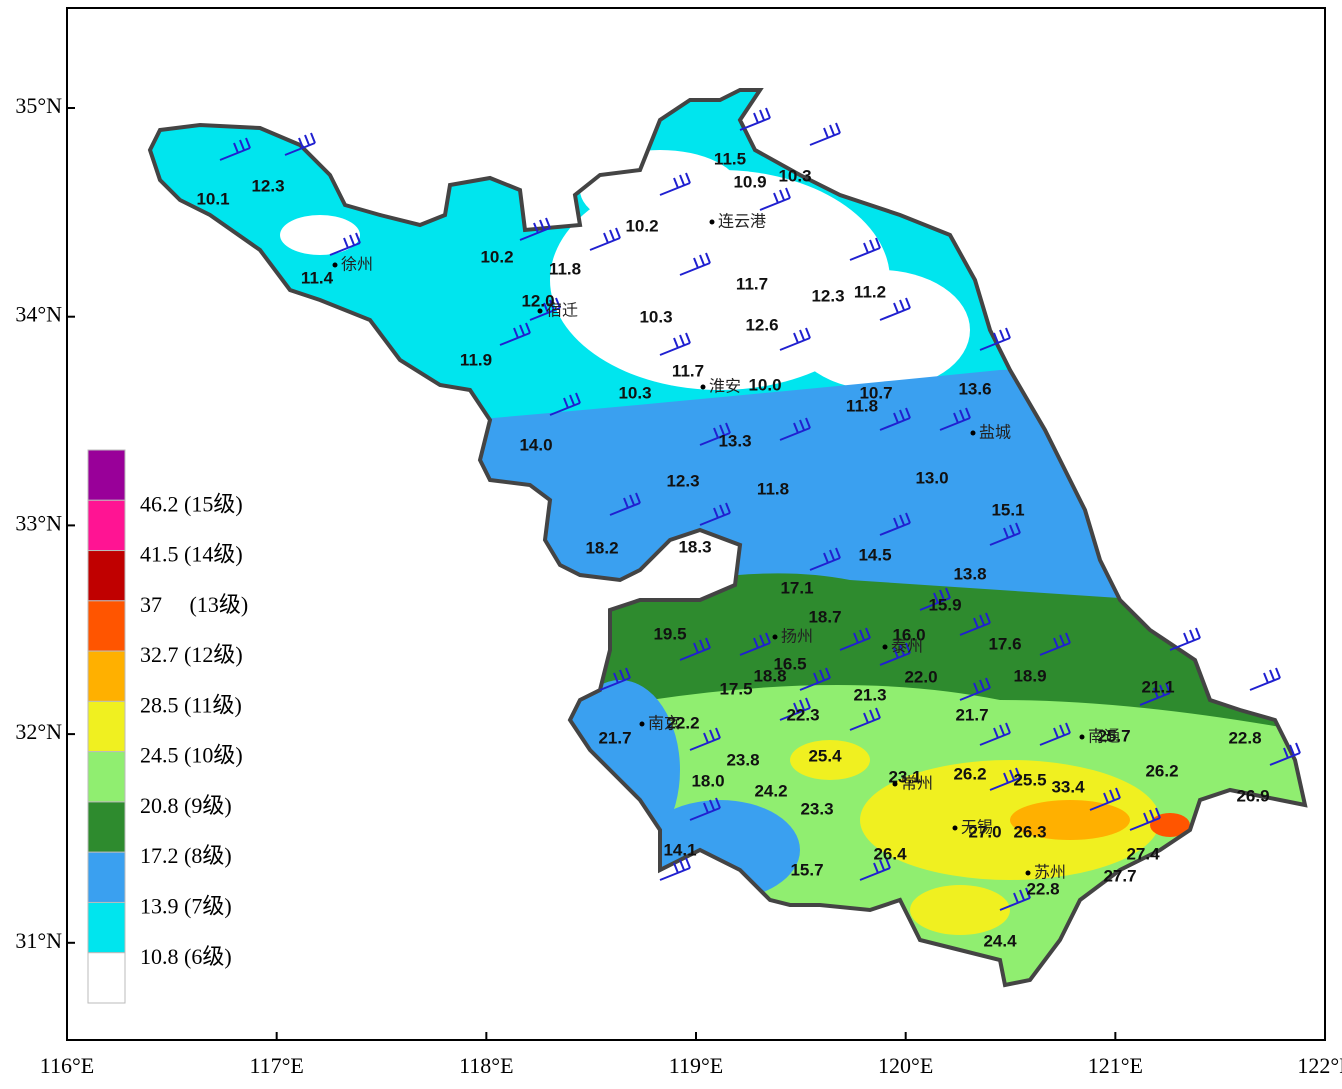 Image resolution: width=1342 pixels, height=1089 pixels. What do you see at coordinates (734, 440) in the screenshot?
I see `station-value: 13.3` at bounding box center [734, 440].